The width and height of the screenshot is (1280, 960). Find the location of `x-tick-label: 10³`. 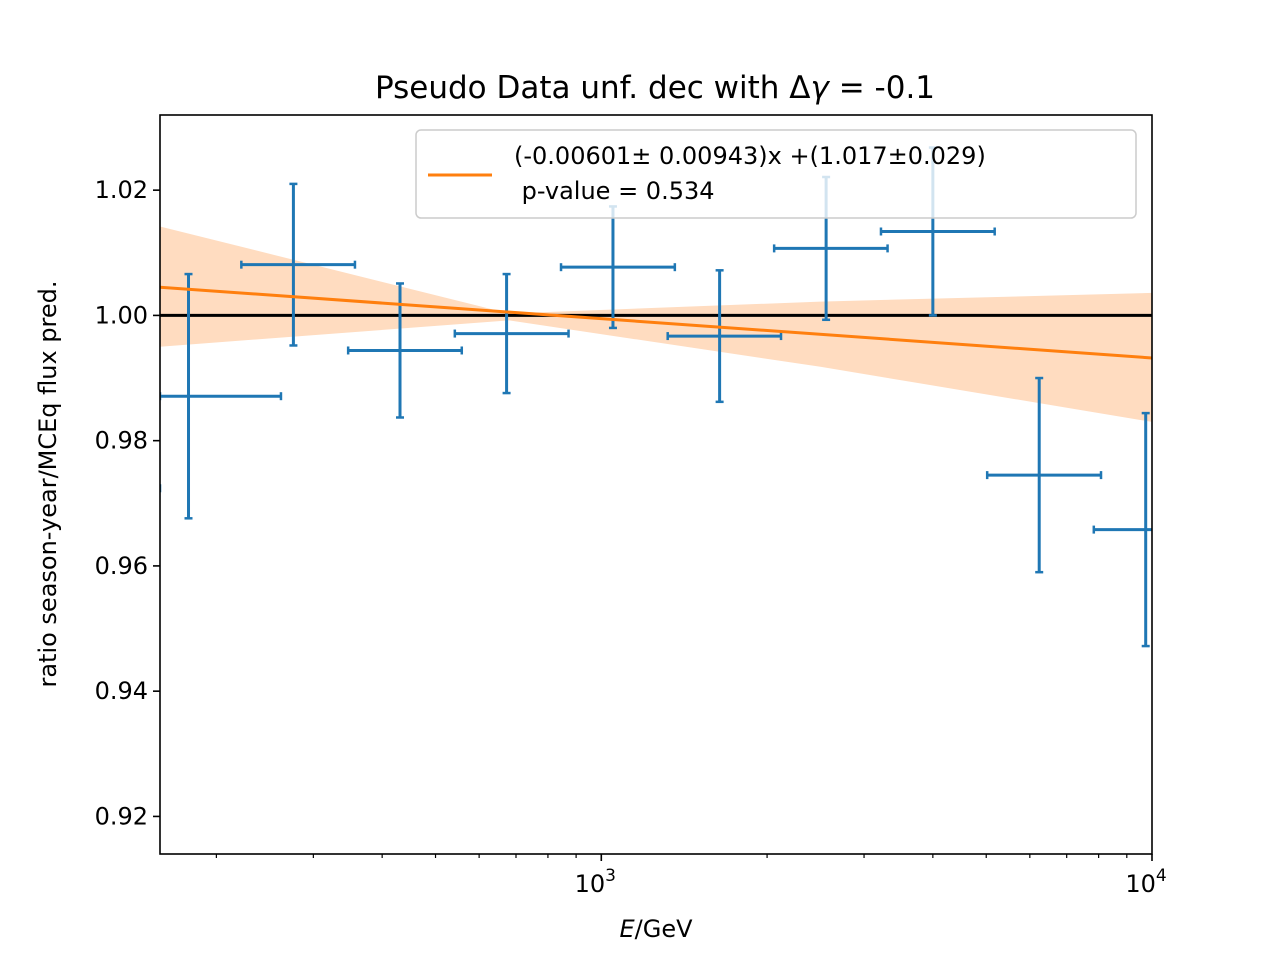

x-tick-label: 10³ is located at coordinates (595, 882).